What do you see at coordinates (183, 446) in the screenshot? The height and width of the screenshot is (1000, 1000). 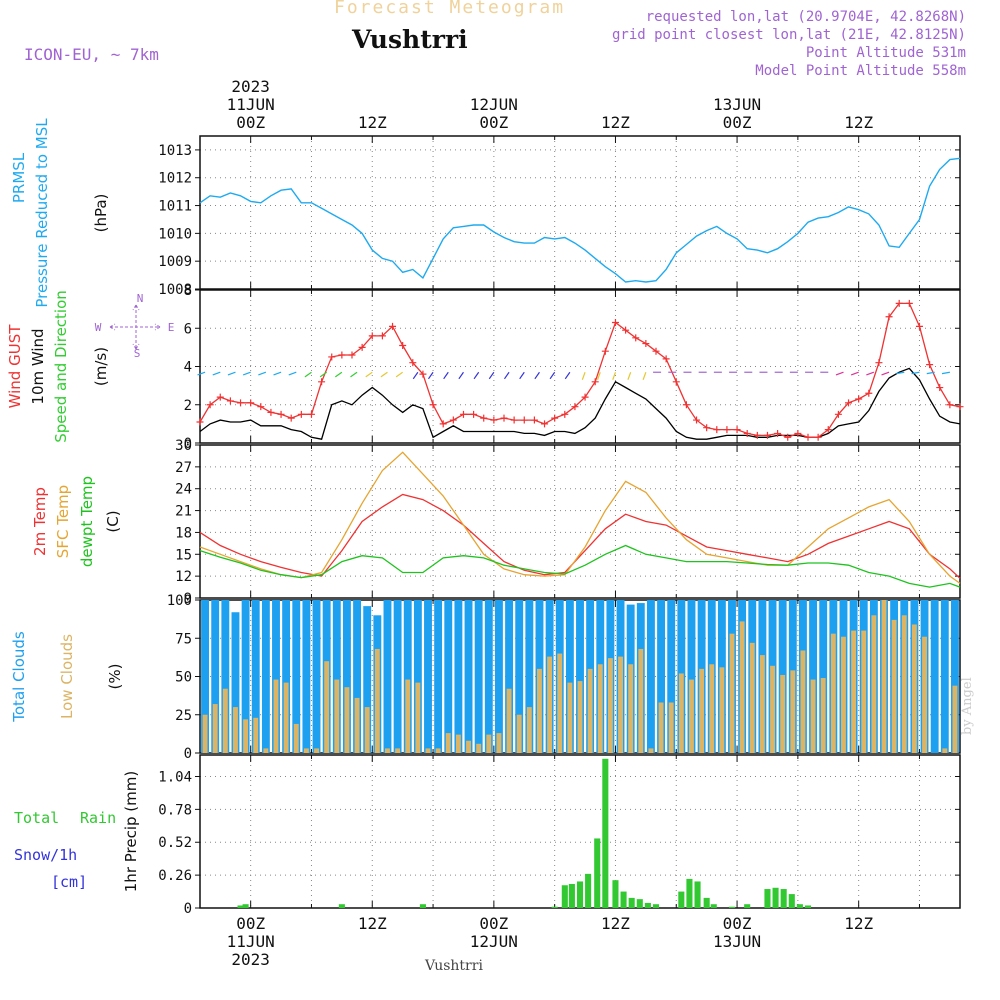 I see `ytick-label: 30` at bounding box center [183, 446].